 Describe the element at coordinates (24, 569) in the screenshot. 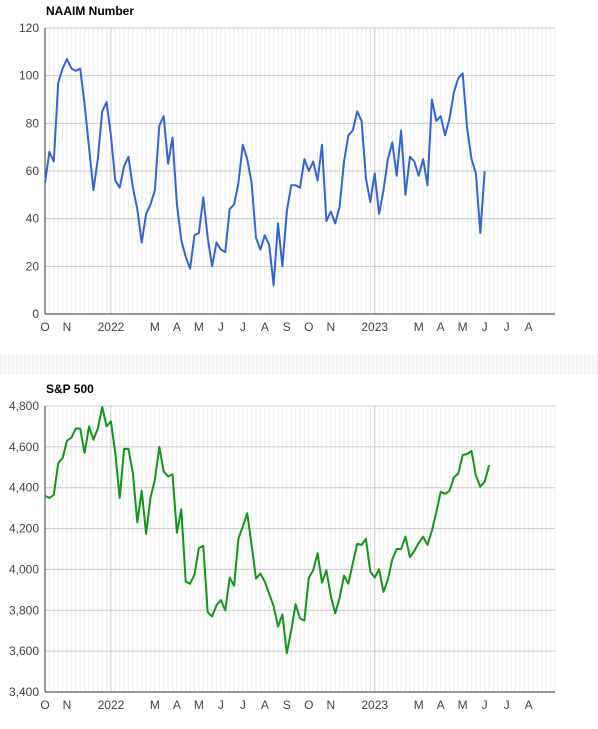

I see `sp500-ytick-label: 4,000` at that location.